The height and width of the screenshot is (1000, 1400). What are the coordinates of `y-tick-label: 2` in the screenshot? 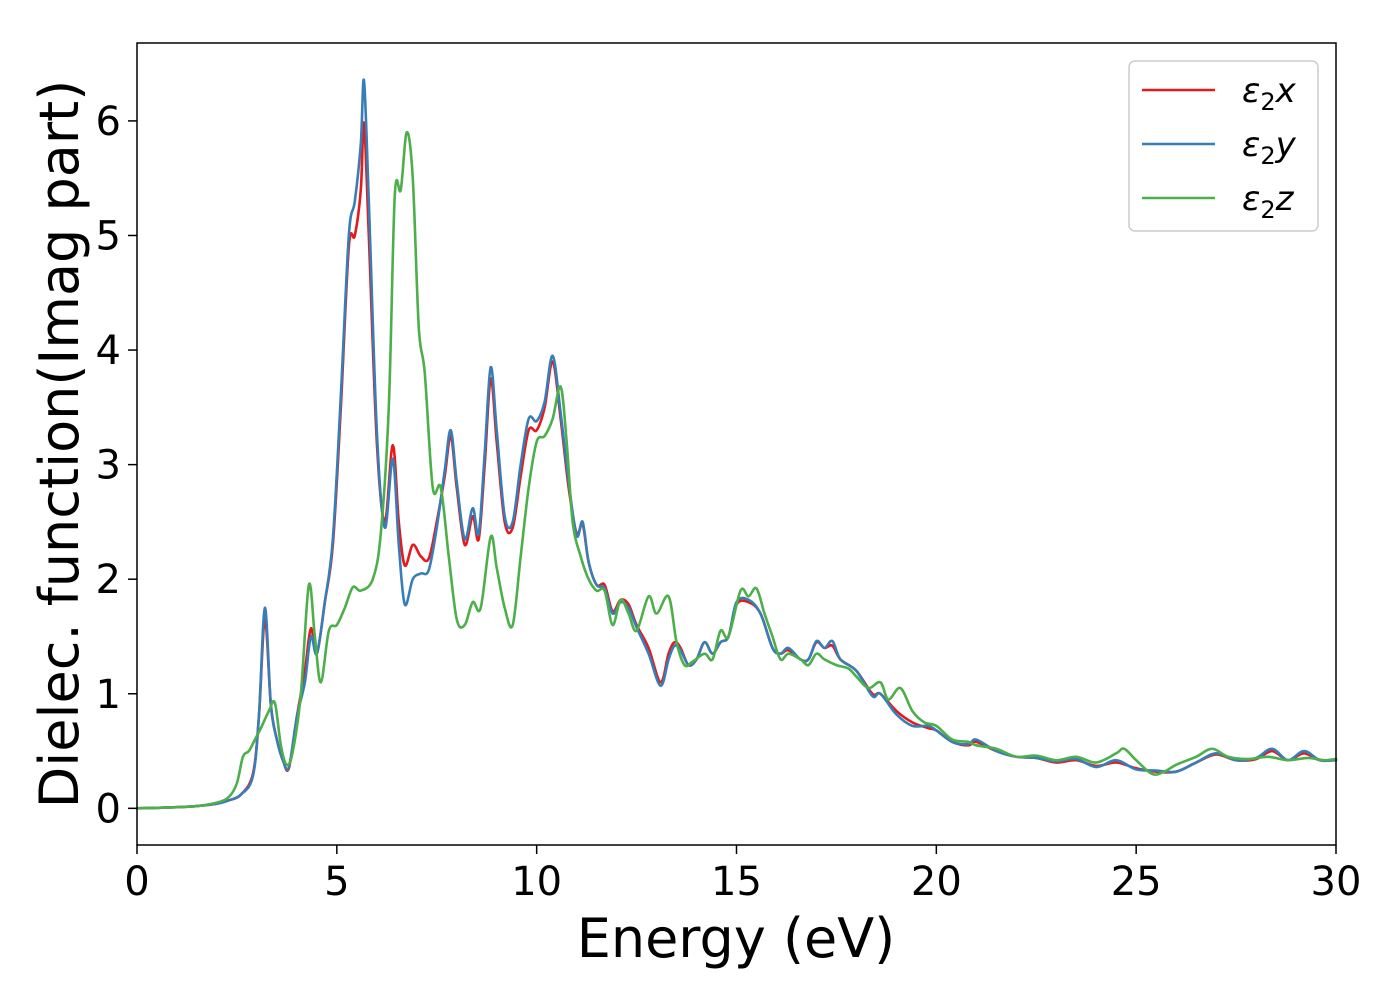 It's located at (108, 580).